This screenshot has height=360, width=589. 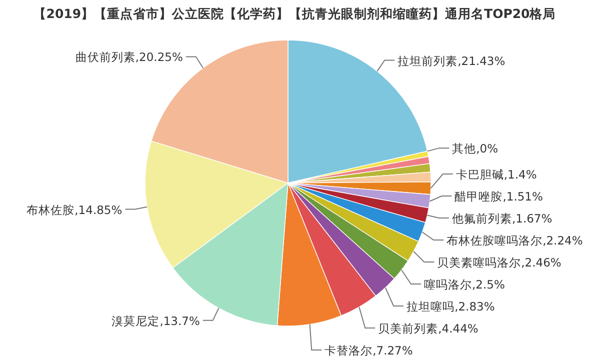 What do you see at coordinates (368, 351) in the screenshot?
I see `slice-label: 卡替洛尔,7.27%` at bounding box center [368, 351].